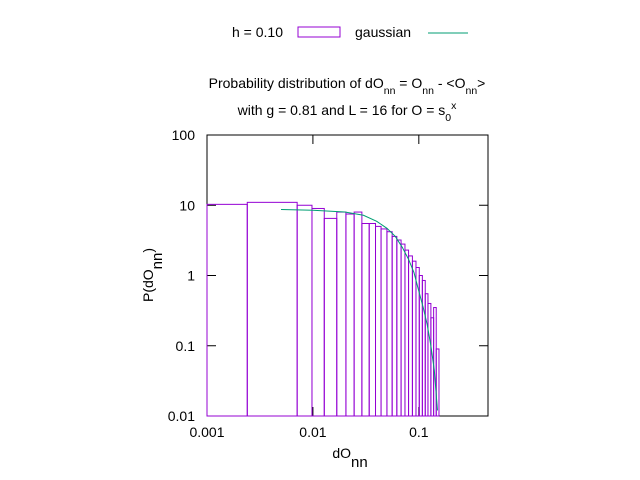  I want to click on legend-label: h = 0.10, so click(257, 32).